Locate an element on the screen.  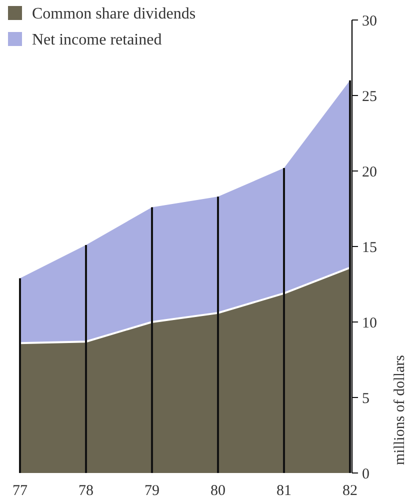
x-tick-label: 77 is located at coordinates (20, 491).